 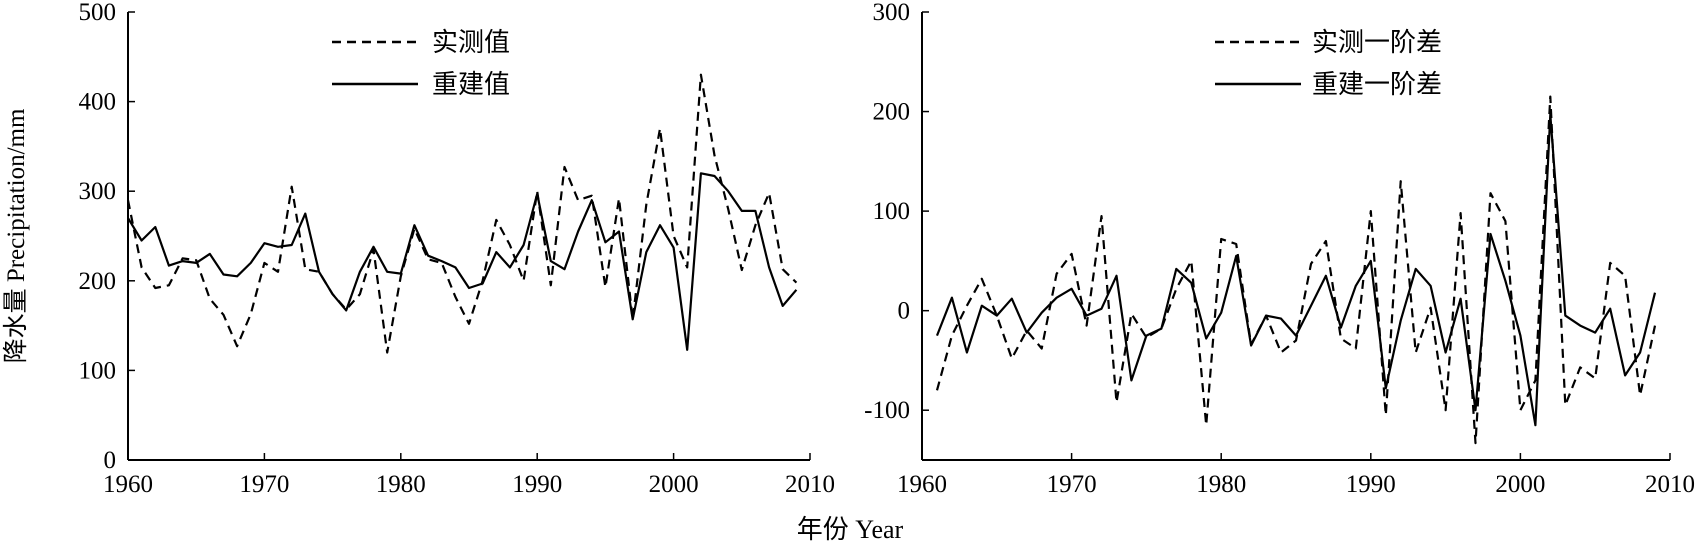 I want to click on y-tick-label: 400, so click(x=98, y=102).